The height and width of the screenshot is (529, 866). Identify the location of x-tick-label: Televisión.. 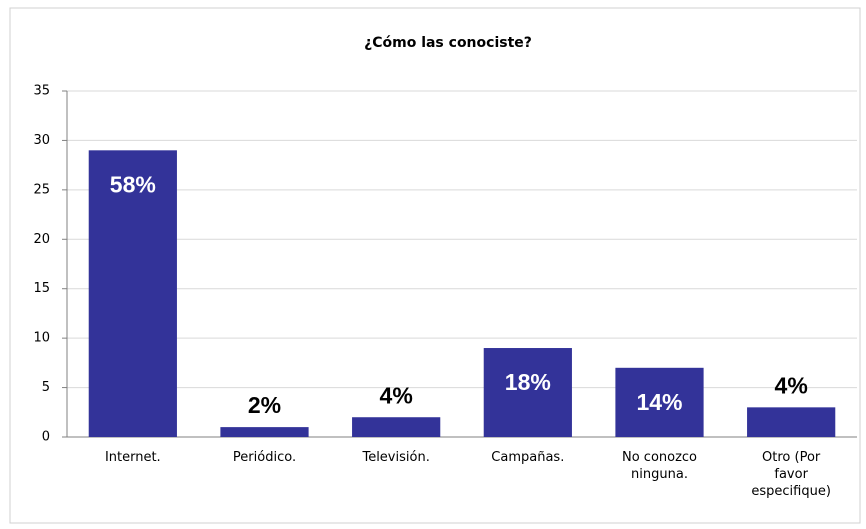
(396, 457).